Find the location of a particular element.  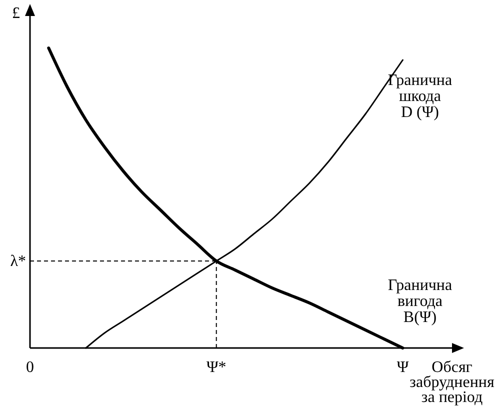

x-tick-label: Ψ is located at coordinates (402, 367).